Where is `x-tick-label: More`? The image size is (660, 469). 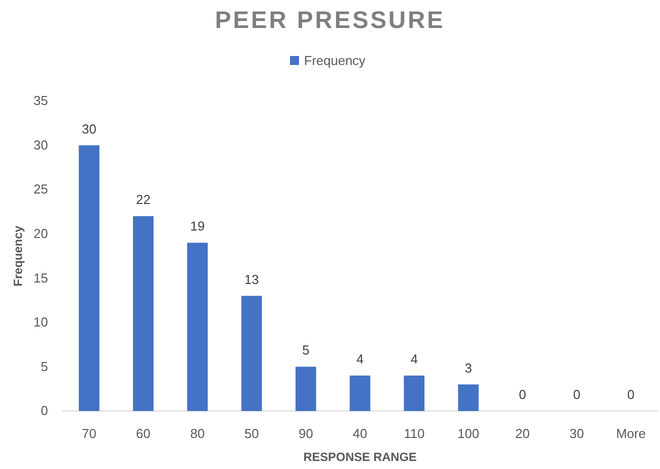 x-tick-label: More is located at coordinates (631, 434).